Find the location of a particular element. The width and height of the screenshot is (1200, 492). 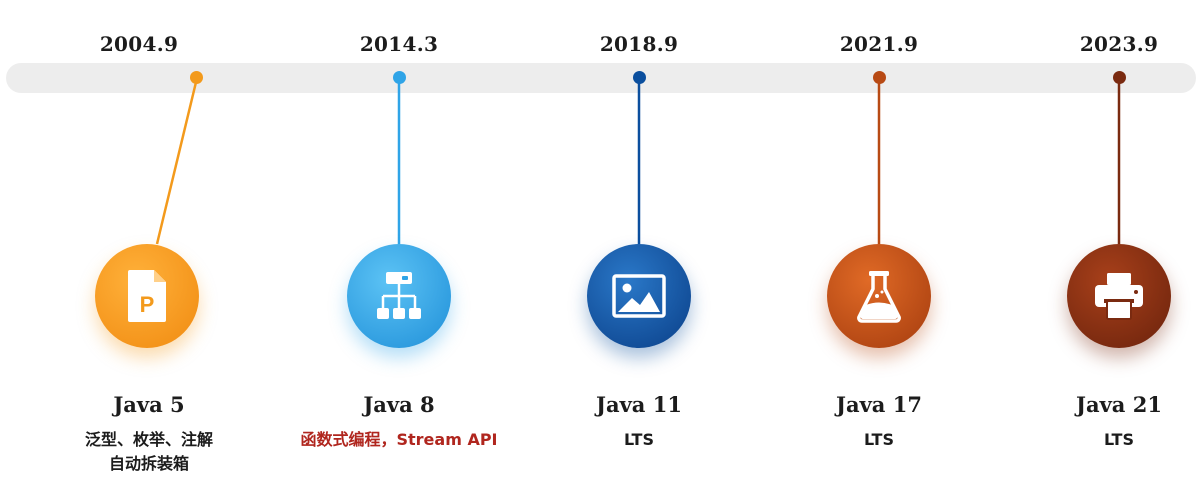

description-line: 函数式编程，Stream API is located at coordinates (399, 439).